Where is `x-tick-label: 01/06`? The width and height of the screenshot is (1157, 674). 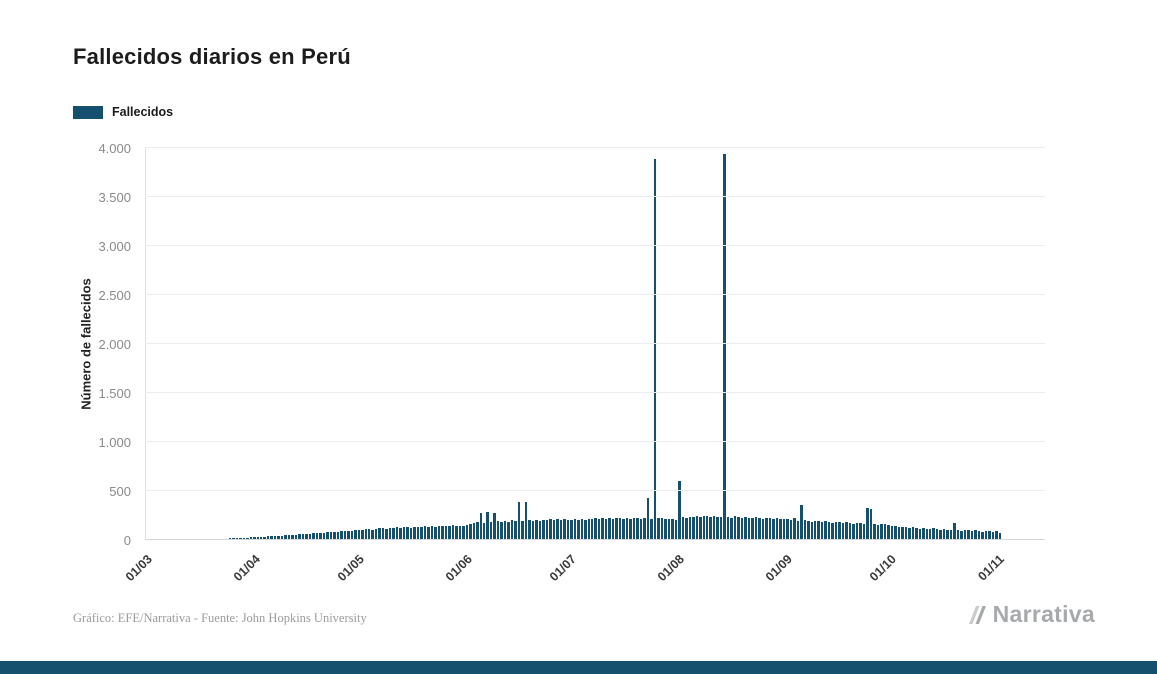 x-tick-label: 01/06 is located at coordinates (458, 568).